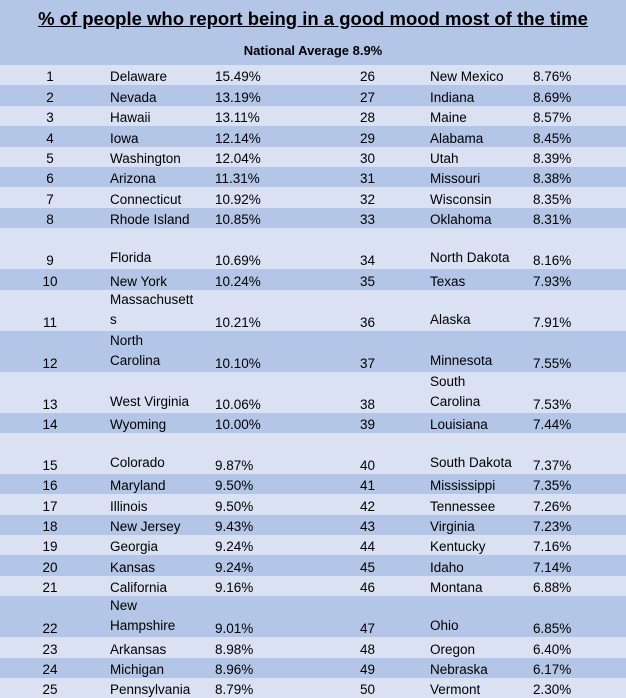 This screenshot has height=698, width=626. What do you see at coordinates (313, 249) in the screenshot?
I see `table-row: 9 Florida 10.69% 34 North Dakota 8.16%` at bounding box center [313, 249].